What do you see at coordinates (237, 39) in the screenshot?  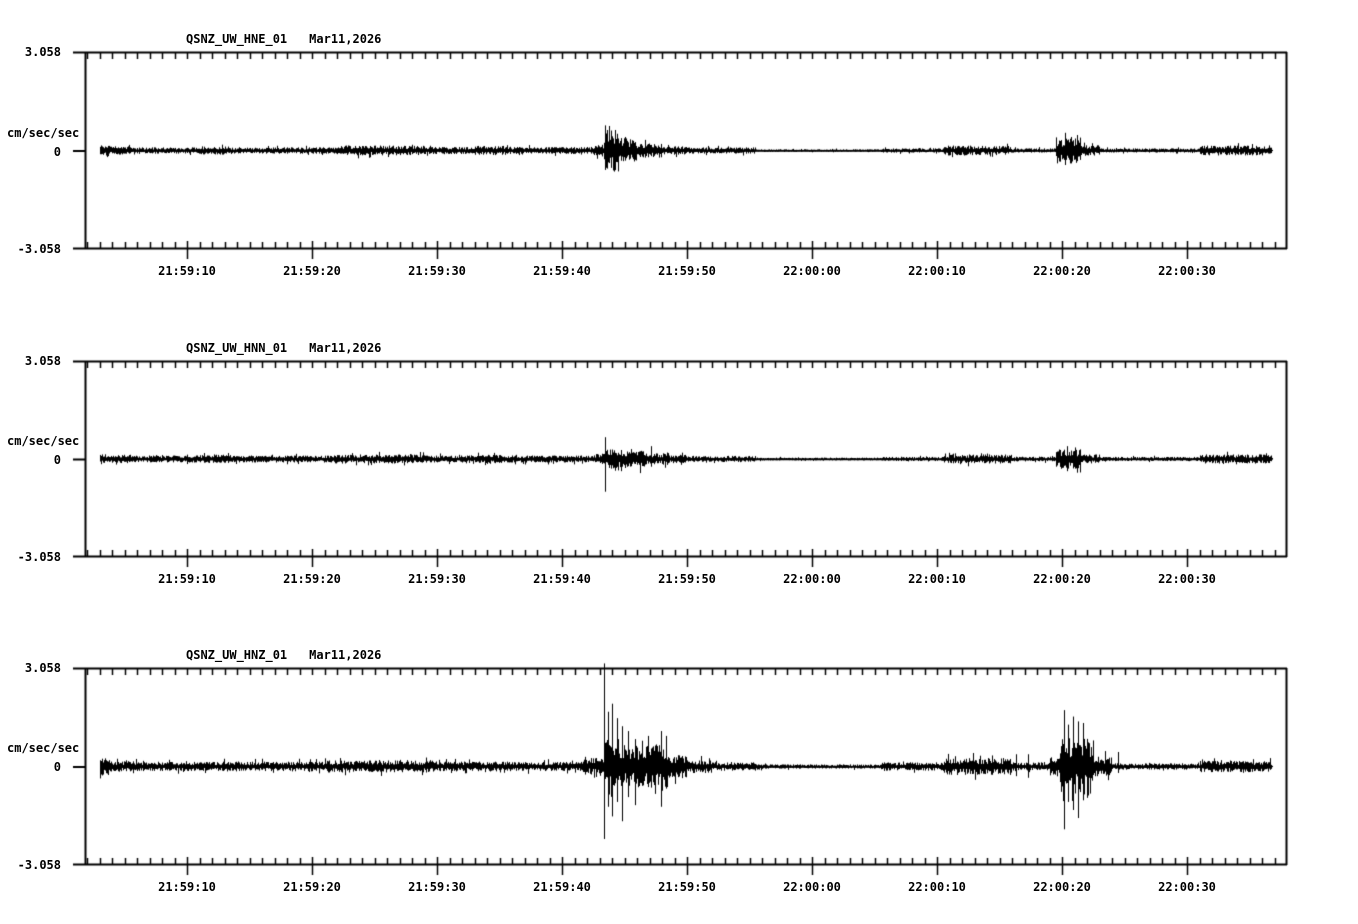 I see `station-id: QSNZ_UW_HNE_01` at bounding box center [237, 39].